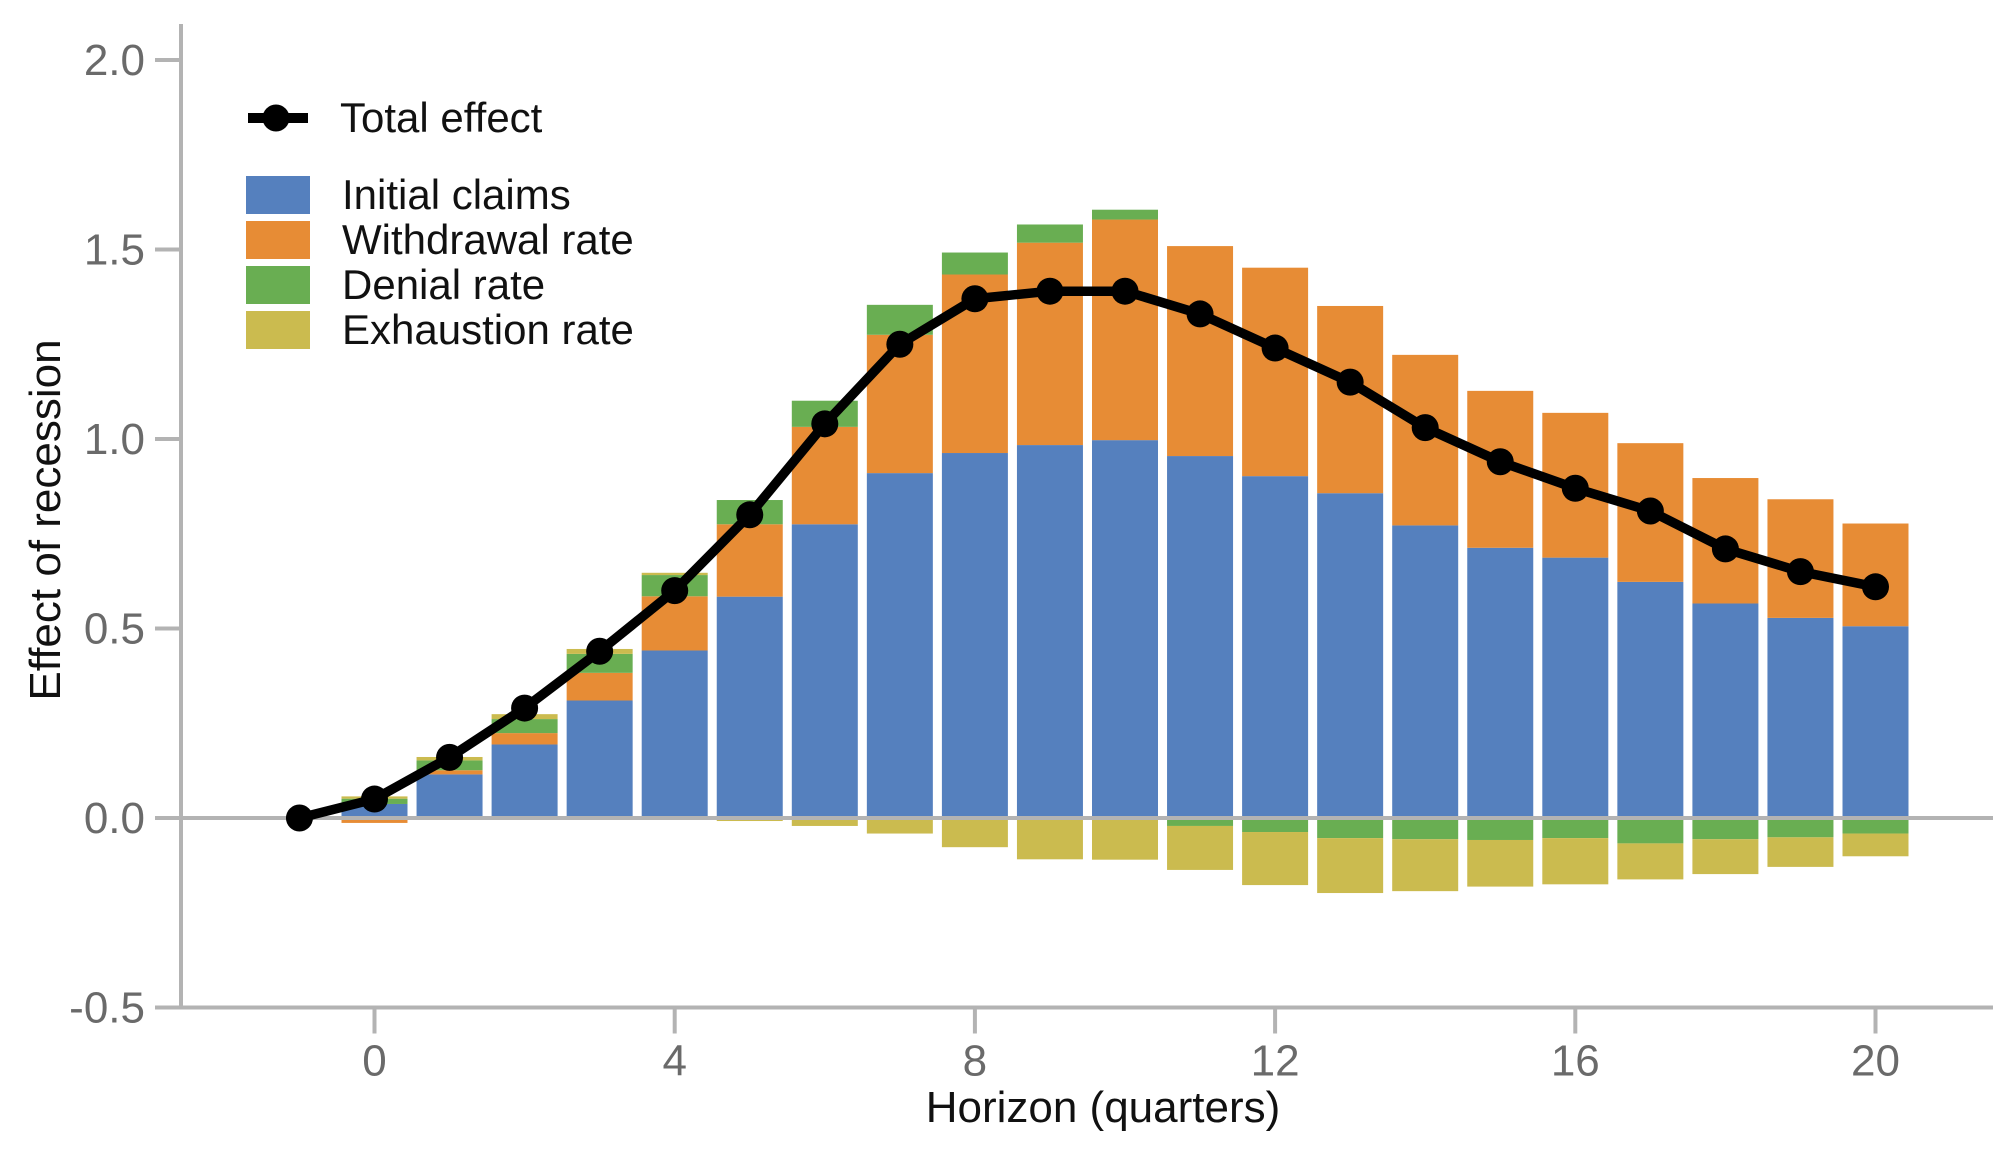 This screenshot has width=2016, height=1152. Describe the element at coordinates (440, 118) in the screenshot. I see `legend-item-total-effect: Total effect` at that location.